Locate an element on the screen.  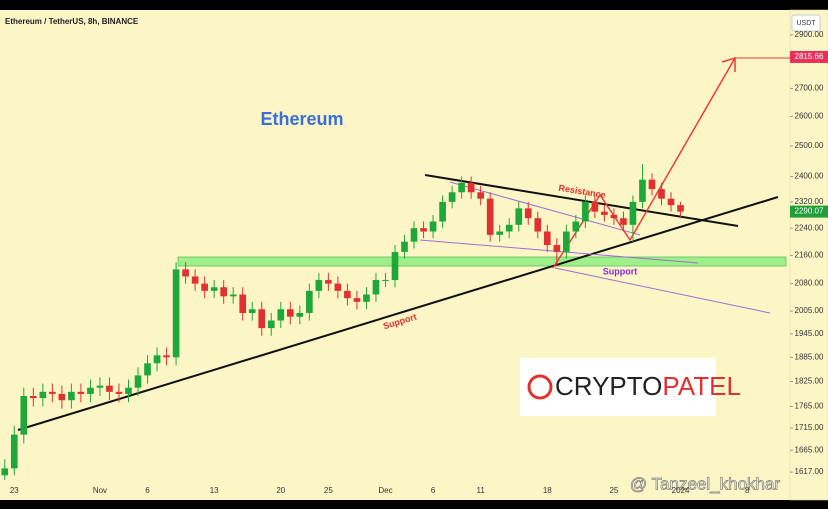
x-tick-label: 18 is located at coordinates (547, 490).